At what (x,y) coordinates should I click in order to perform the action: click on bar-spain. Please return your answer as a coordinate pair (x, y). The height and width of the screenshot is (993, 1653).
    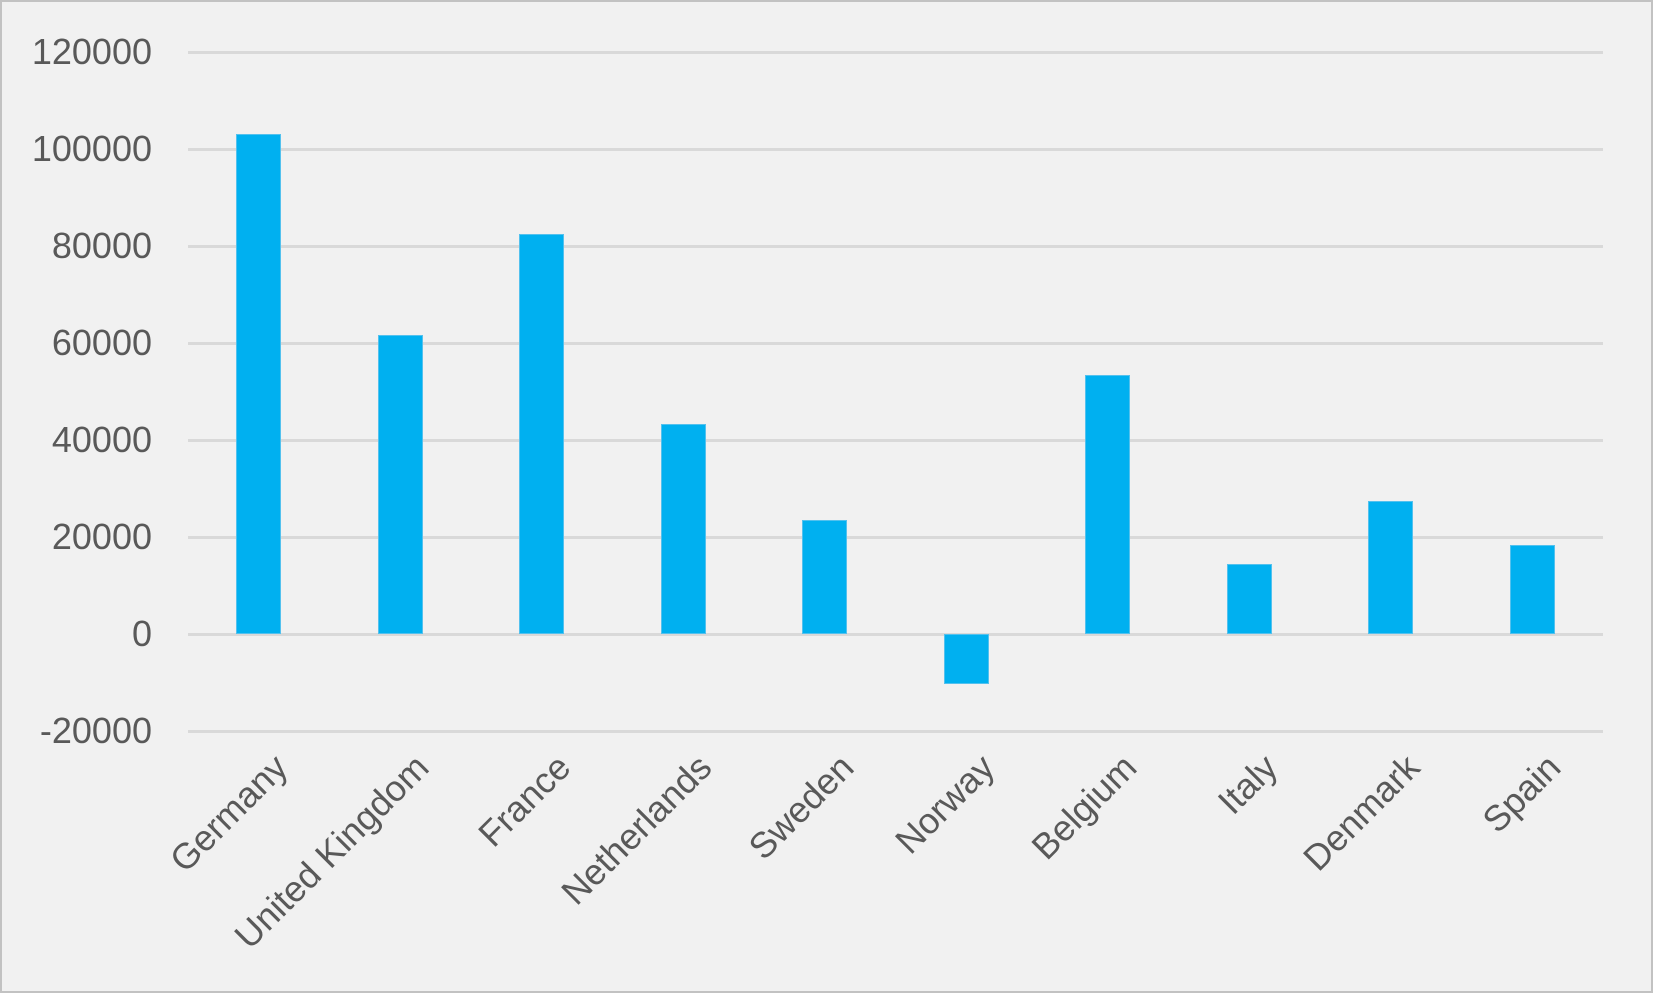
    Looking at the image, I should click on (1532, 589).